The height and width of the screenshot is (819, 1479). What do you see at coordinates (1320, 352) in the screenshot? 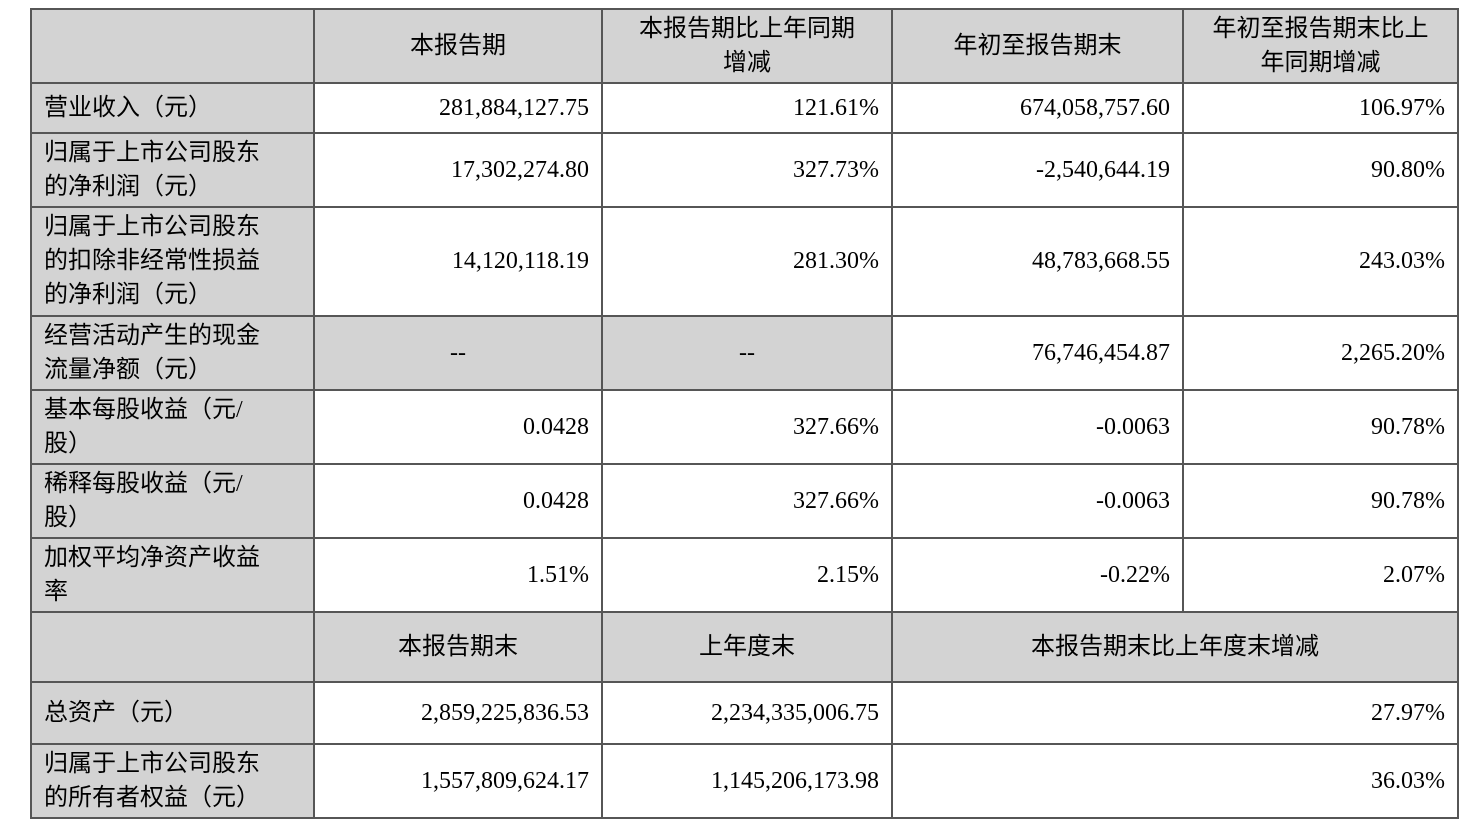
I see `cell-value: 2,265.20%` at bounding box center [1320, 352].